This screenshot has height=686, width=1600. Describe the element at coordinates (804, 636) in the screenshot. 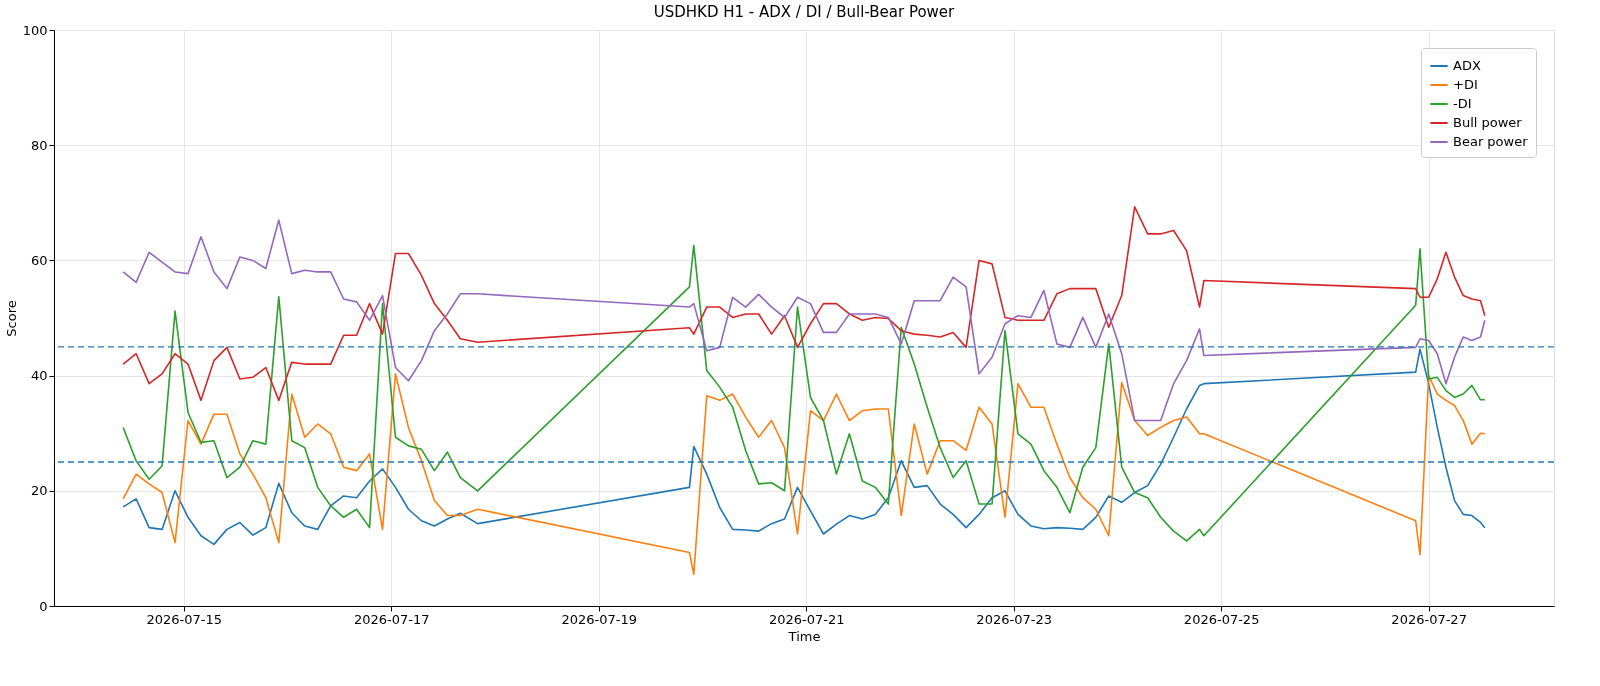

I see `x-axis-title: Time` at that location.